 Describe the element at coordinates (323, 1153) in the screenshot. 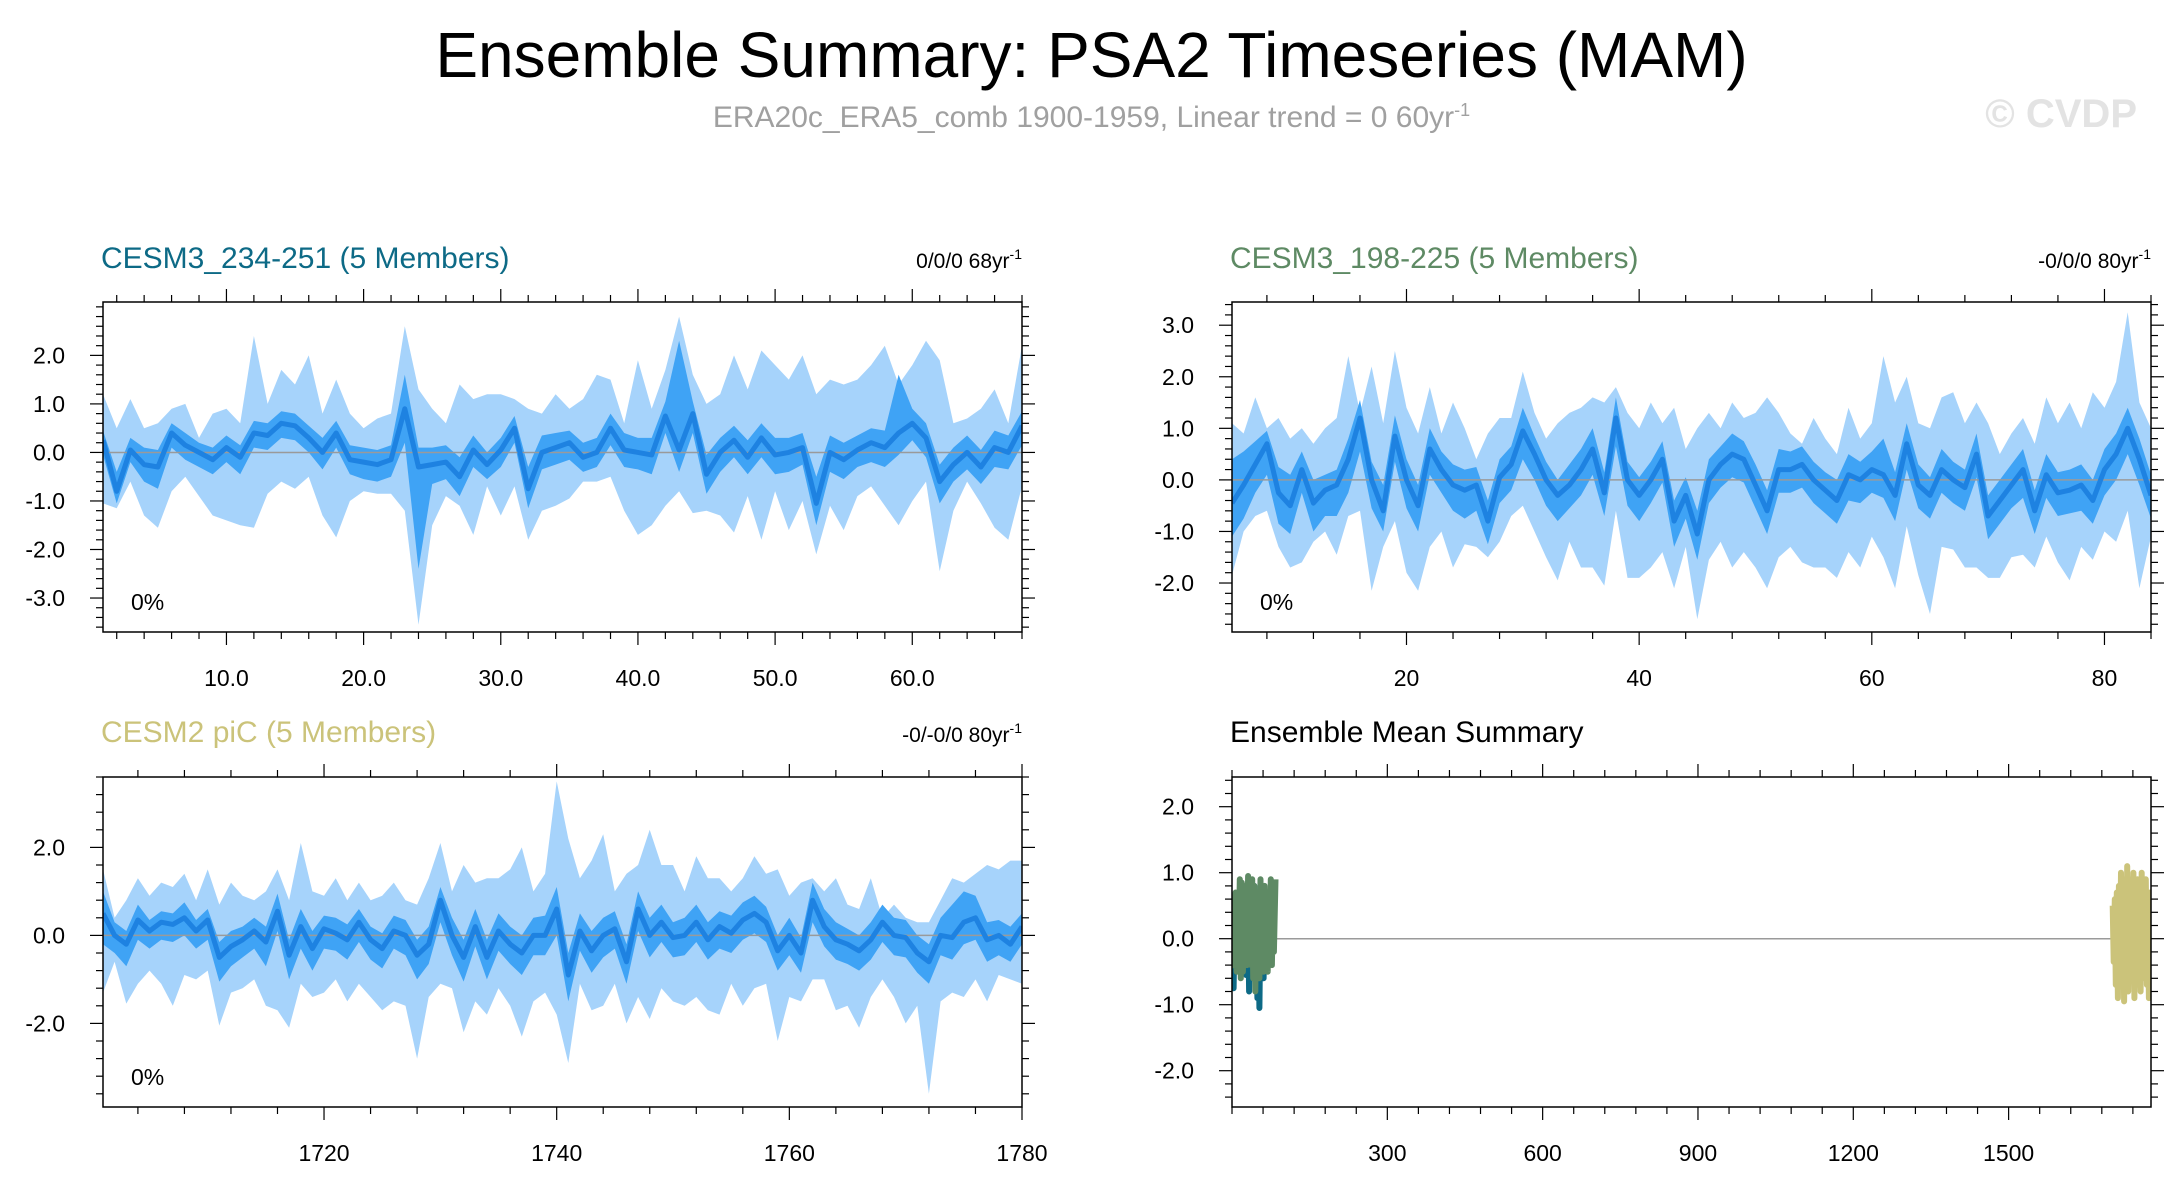

I see `x-tick-label: 1720` at that location.